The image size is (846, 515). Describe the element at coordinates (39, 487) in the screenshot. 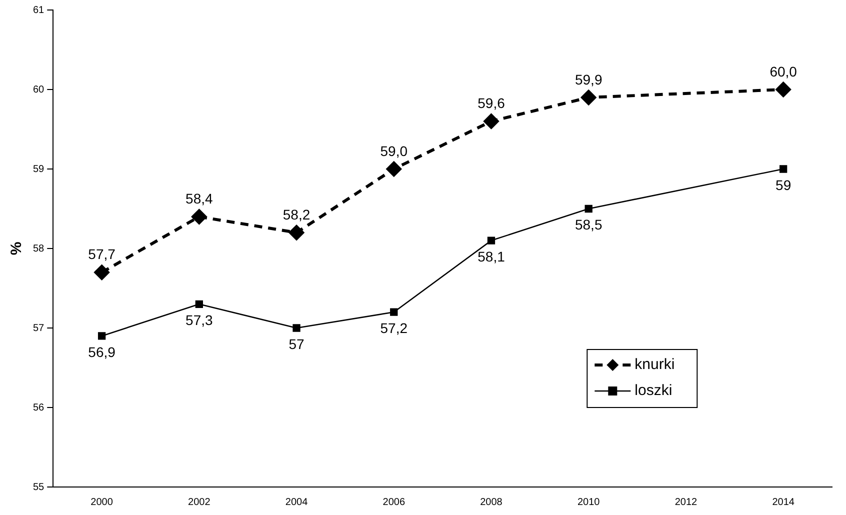

I see `y-tick-label: 55` at that location.